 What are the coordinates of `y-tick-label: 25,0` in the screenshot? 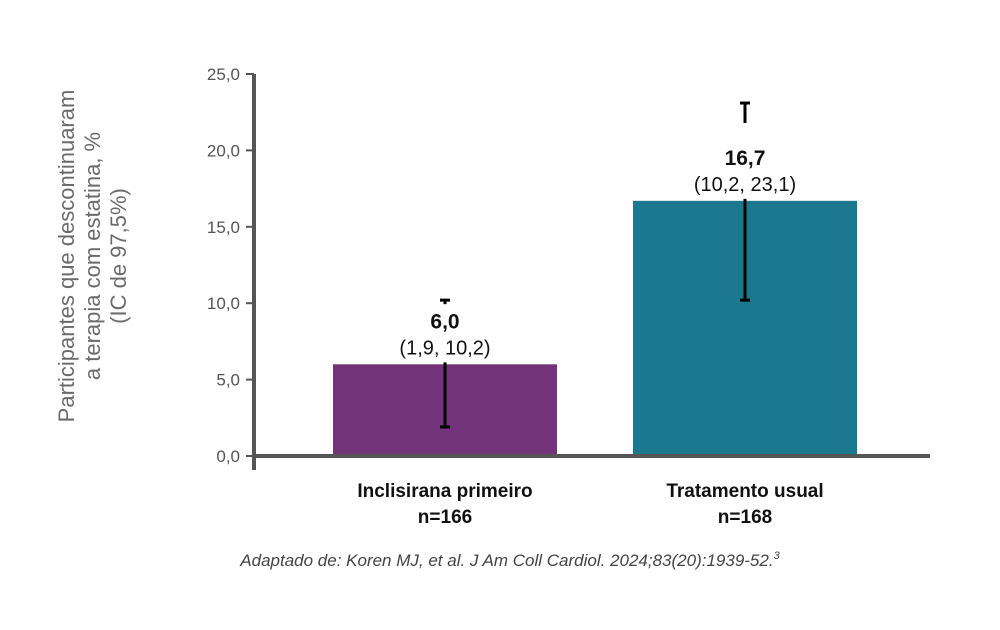 It's located at (223, 74).